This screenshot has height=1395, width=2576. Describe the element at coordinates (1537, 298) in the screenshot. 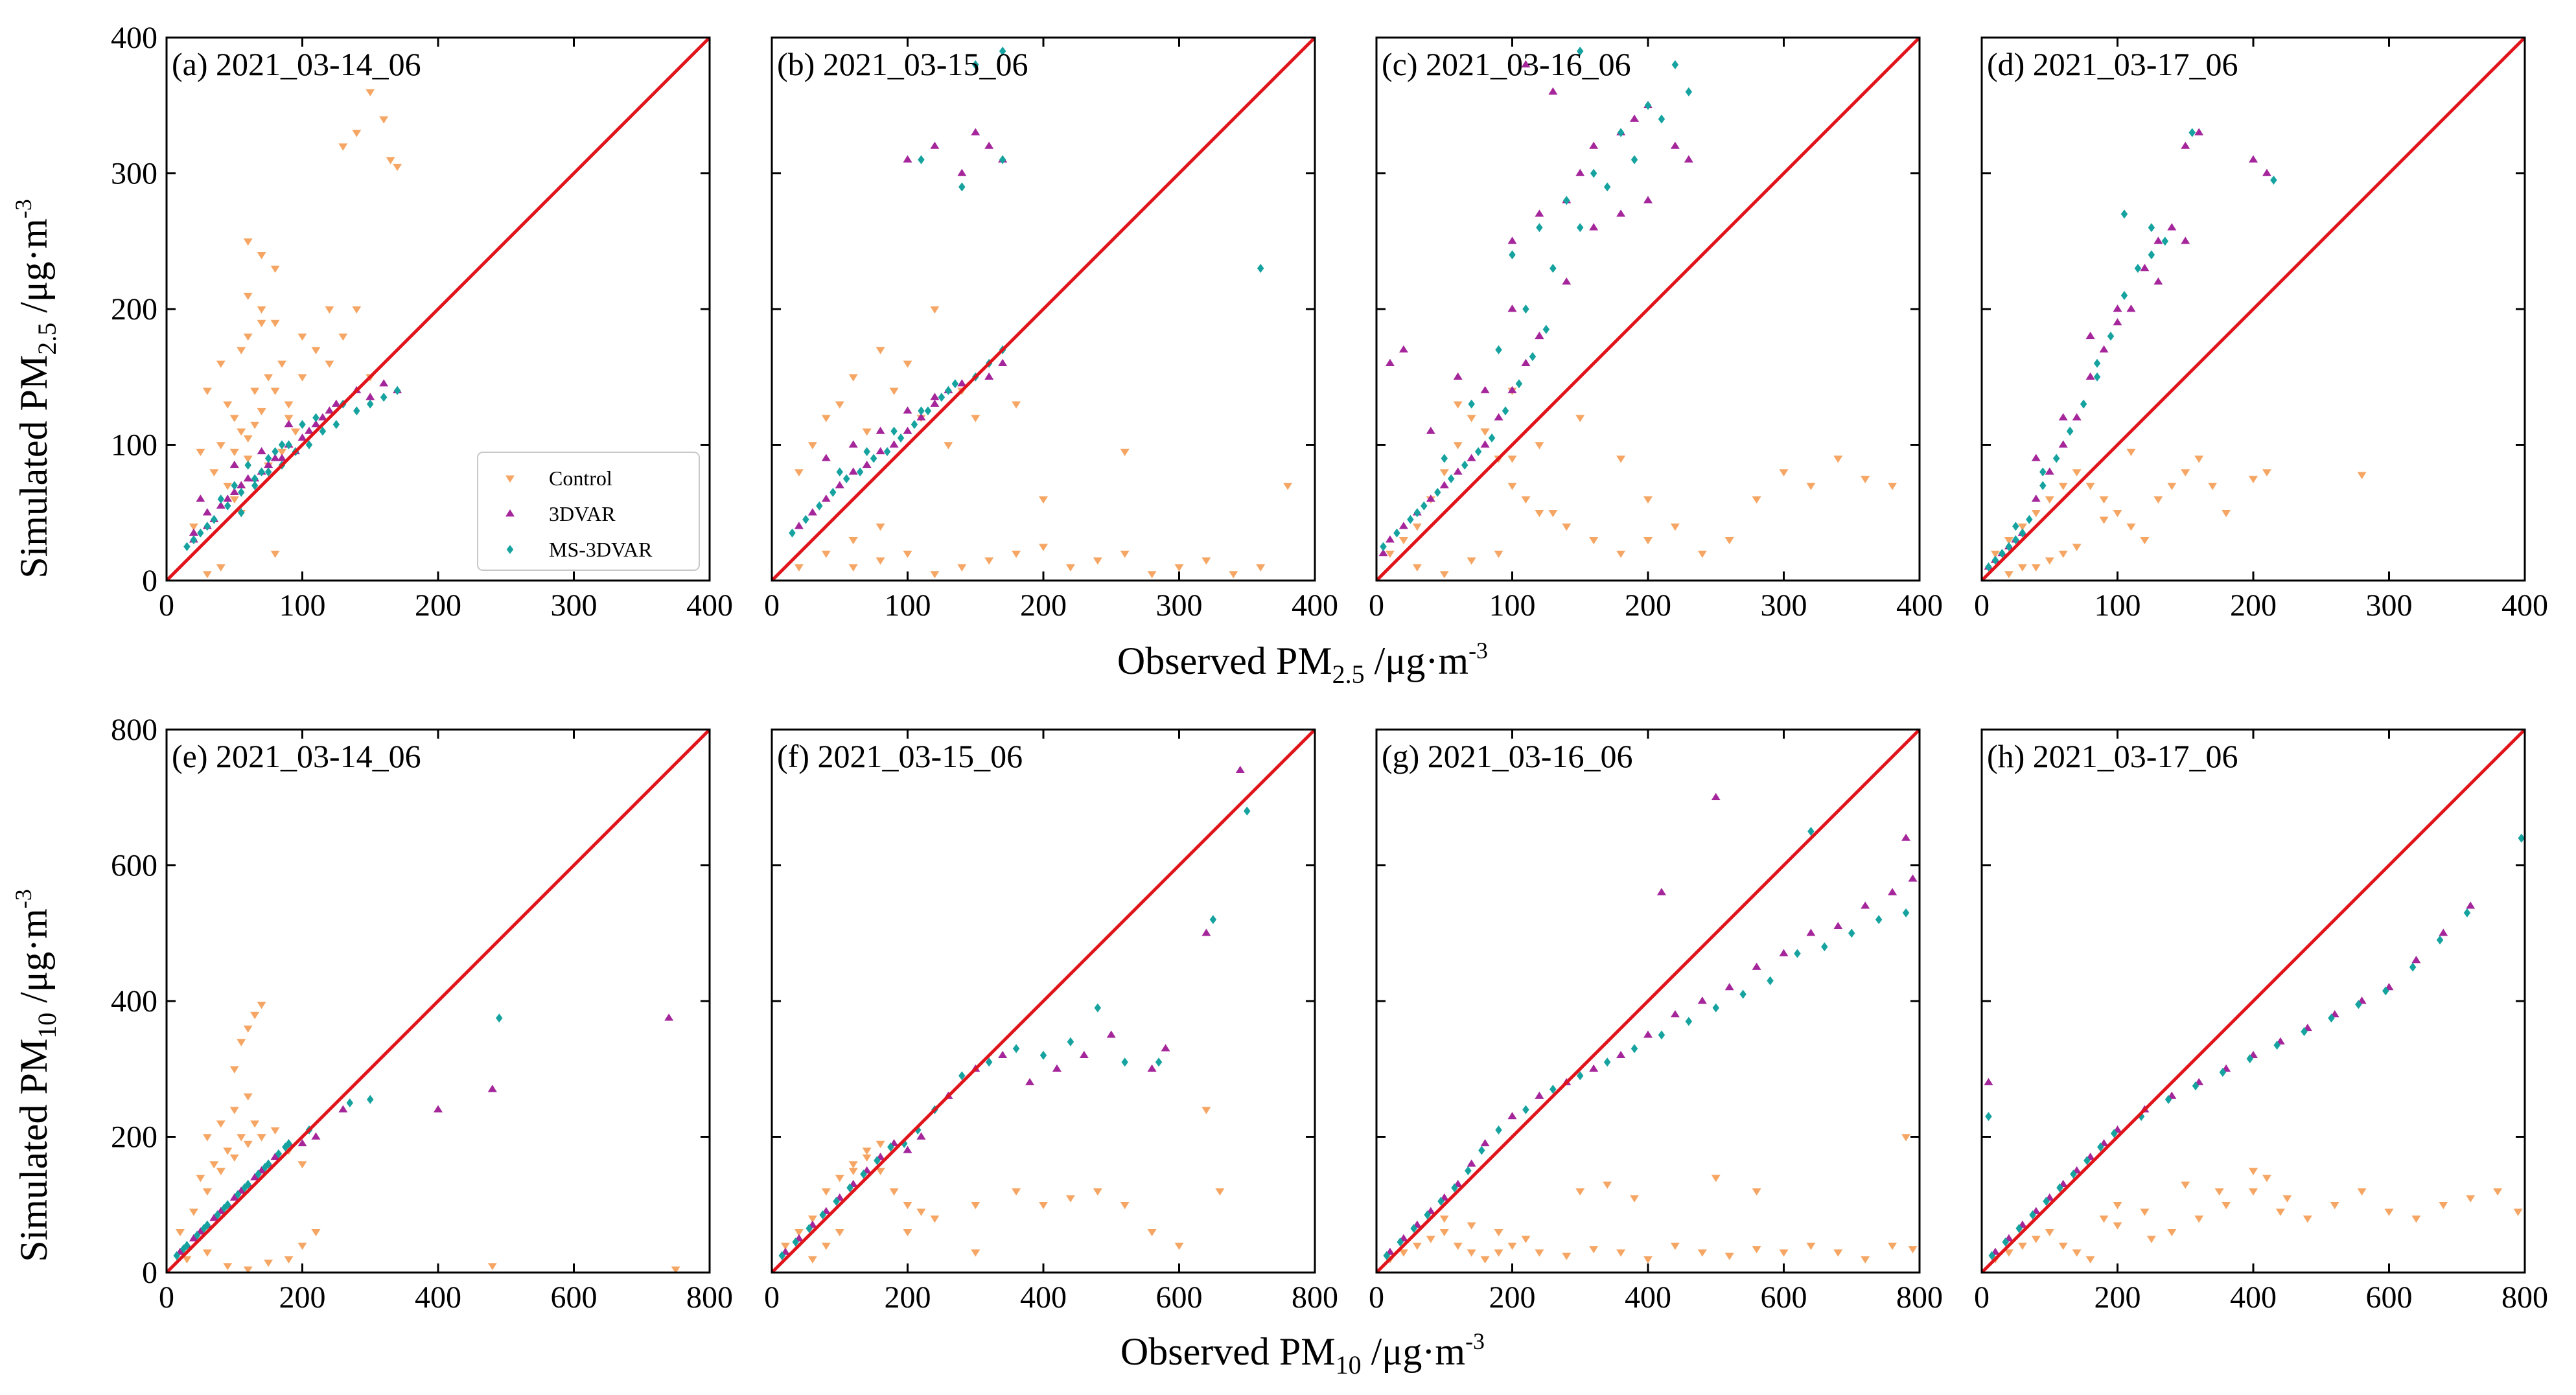

I see `series-ms-3dvar` at that location.